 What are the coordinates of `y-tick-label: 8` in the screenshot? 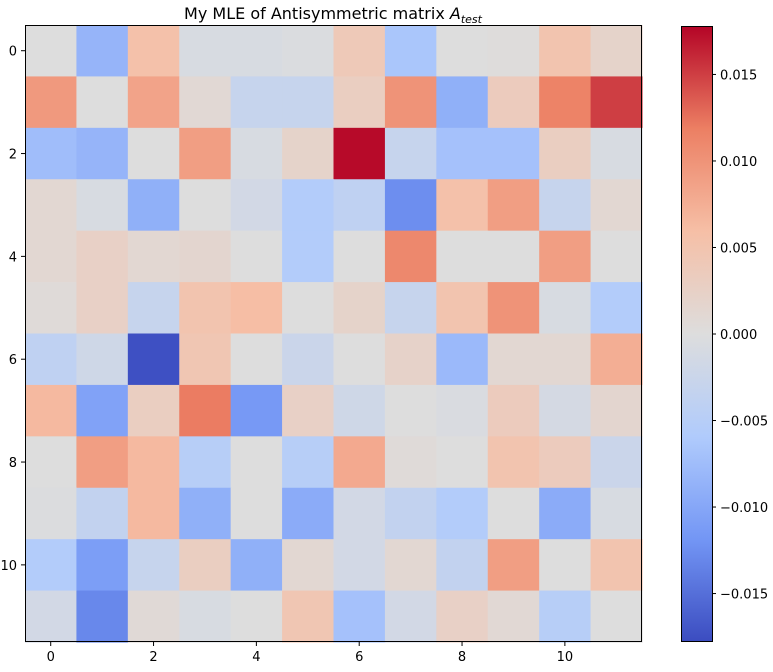 It's located at (13, 463).